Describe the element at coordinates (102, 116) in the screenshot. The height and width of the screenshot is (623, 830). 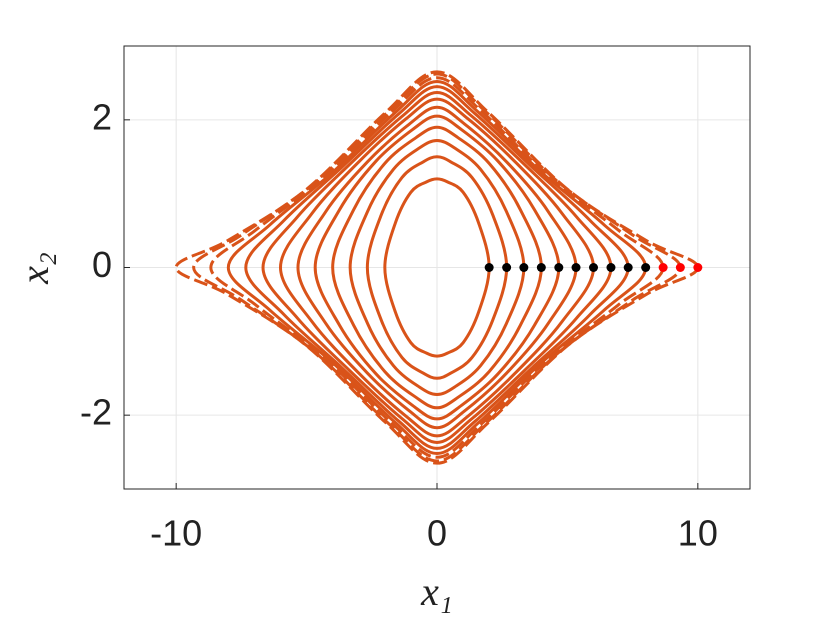
I see `y-tick-label: 2` at that location.